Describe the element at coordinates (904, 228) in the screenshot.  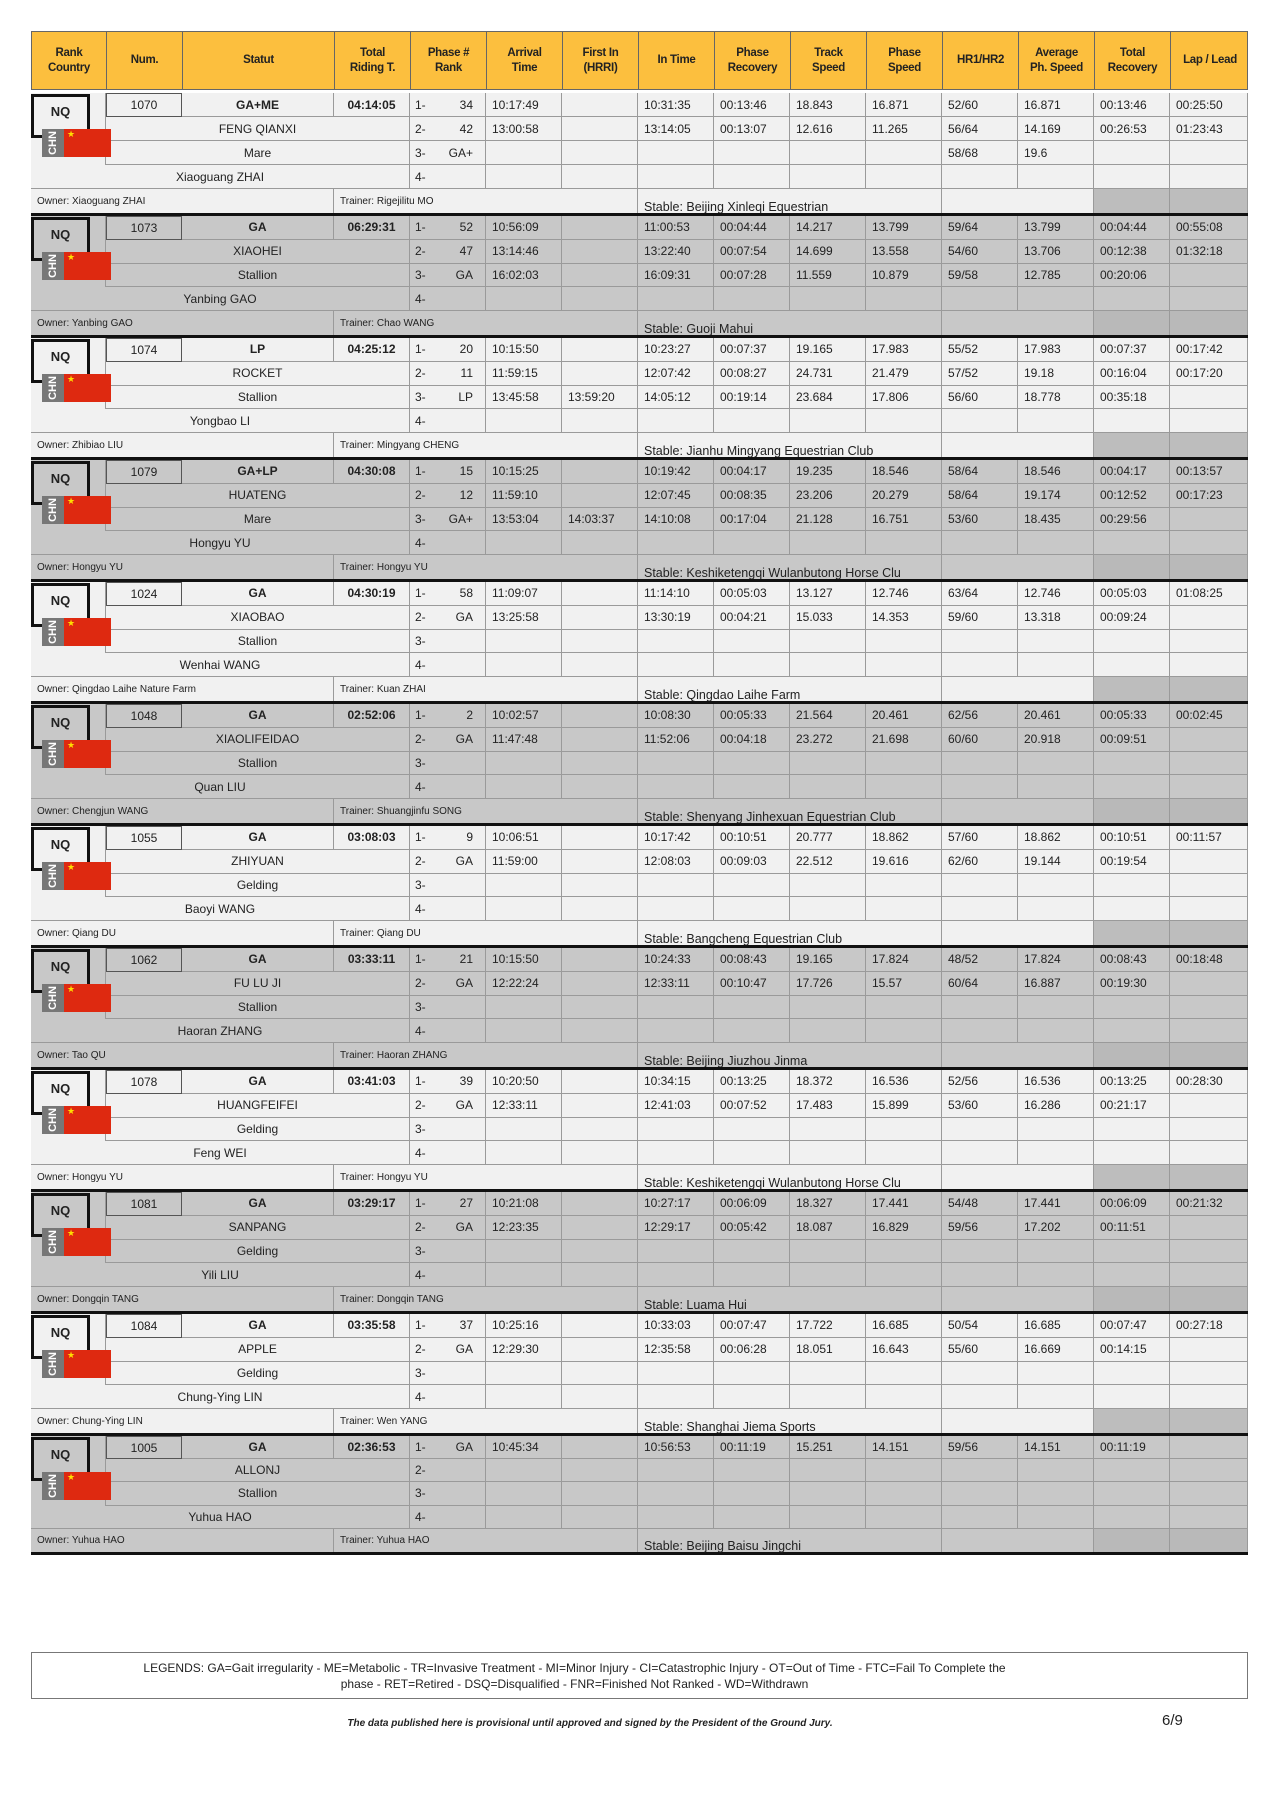
I see `phase-speed: 13.799` at that location.